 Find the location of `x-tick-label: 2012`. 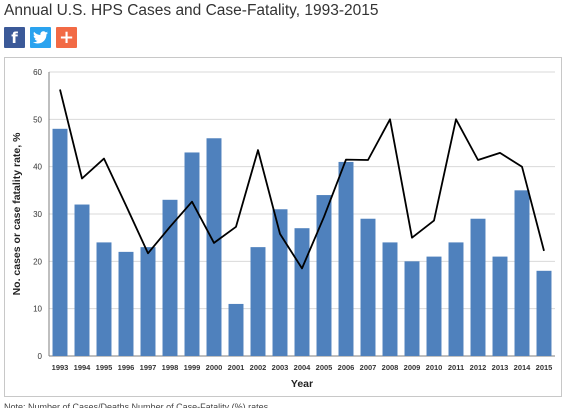

x-tick-label: 2012 is located at coordinates (478, 367).